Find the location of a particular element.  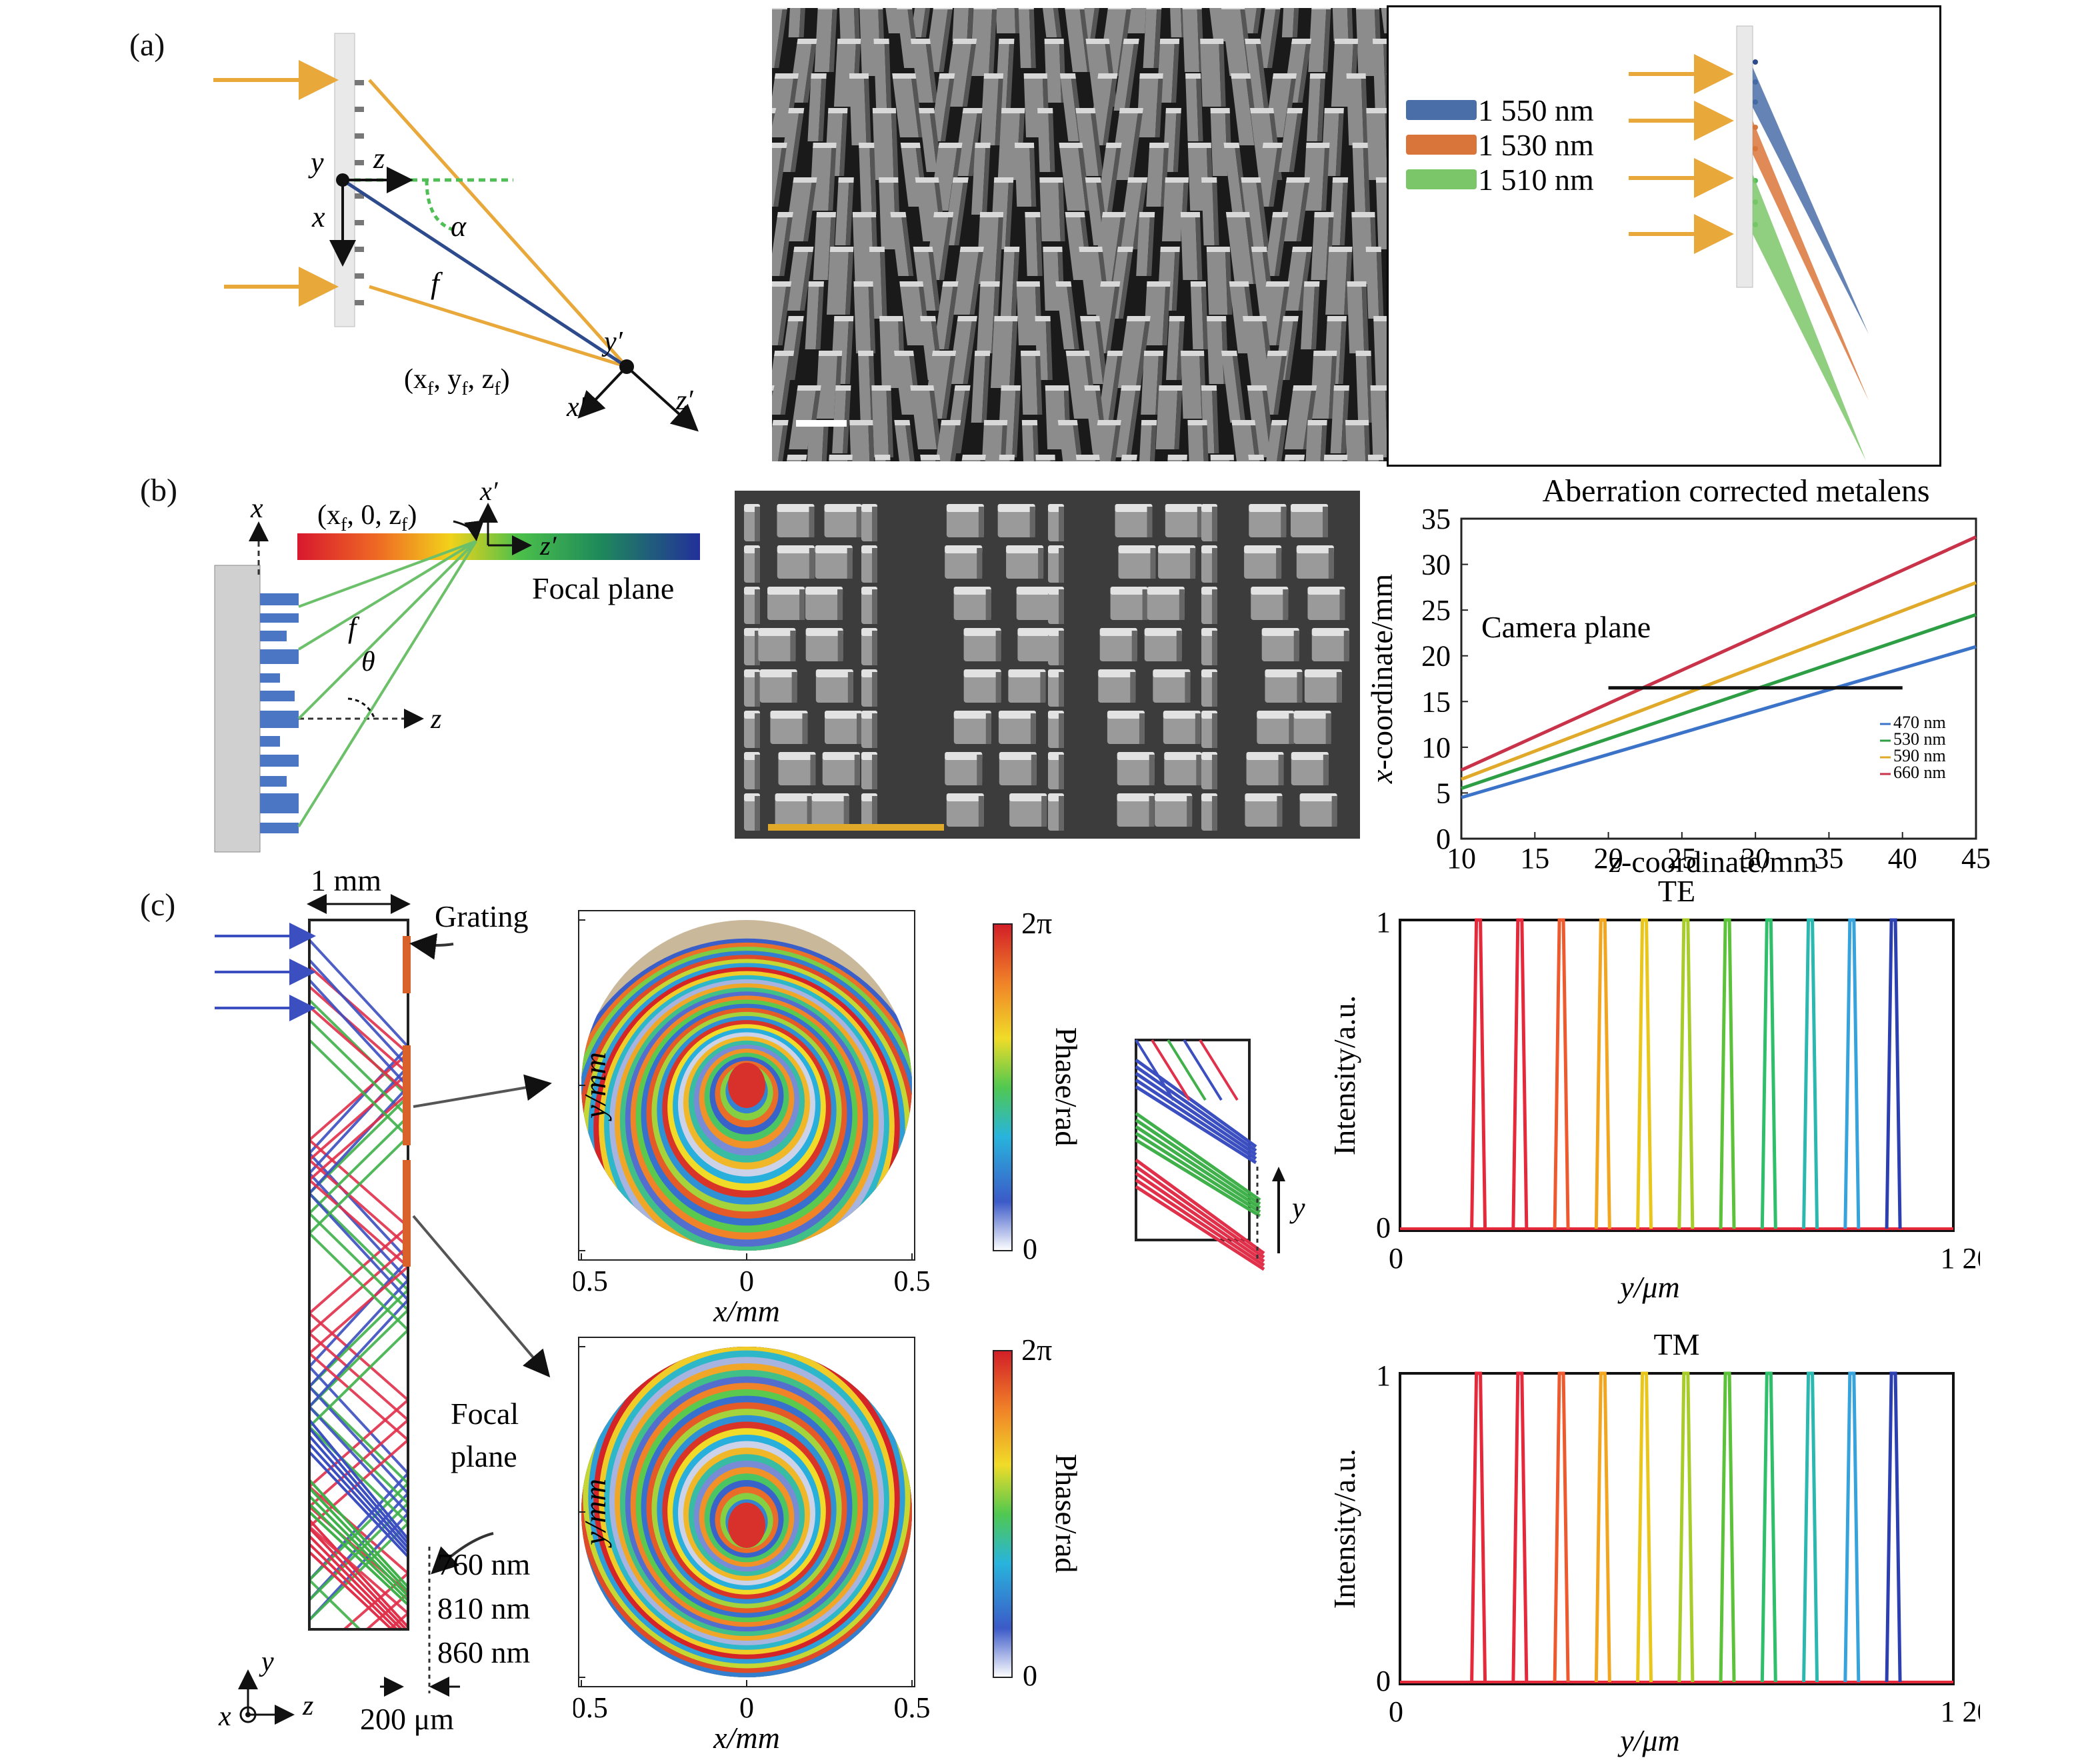

b-focal-plane-label: Focal plane is located at coordinates (603, 588).